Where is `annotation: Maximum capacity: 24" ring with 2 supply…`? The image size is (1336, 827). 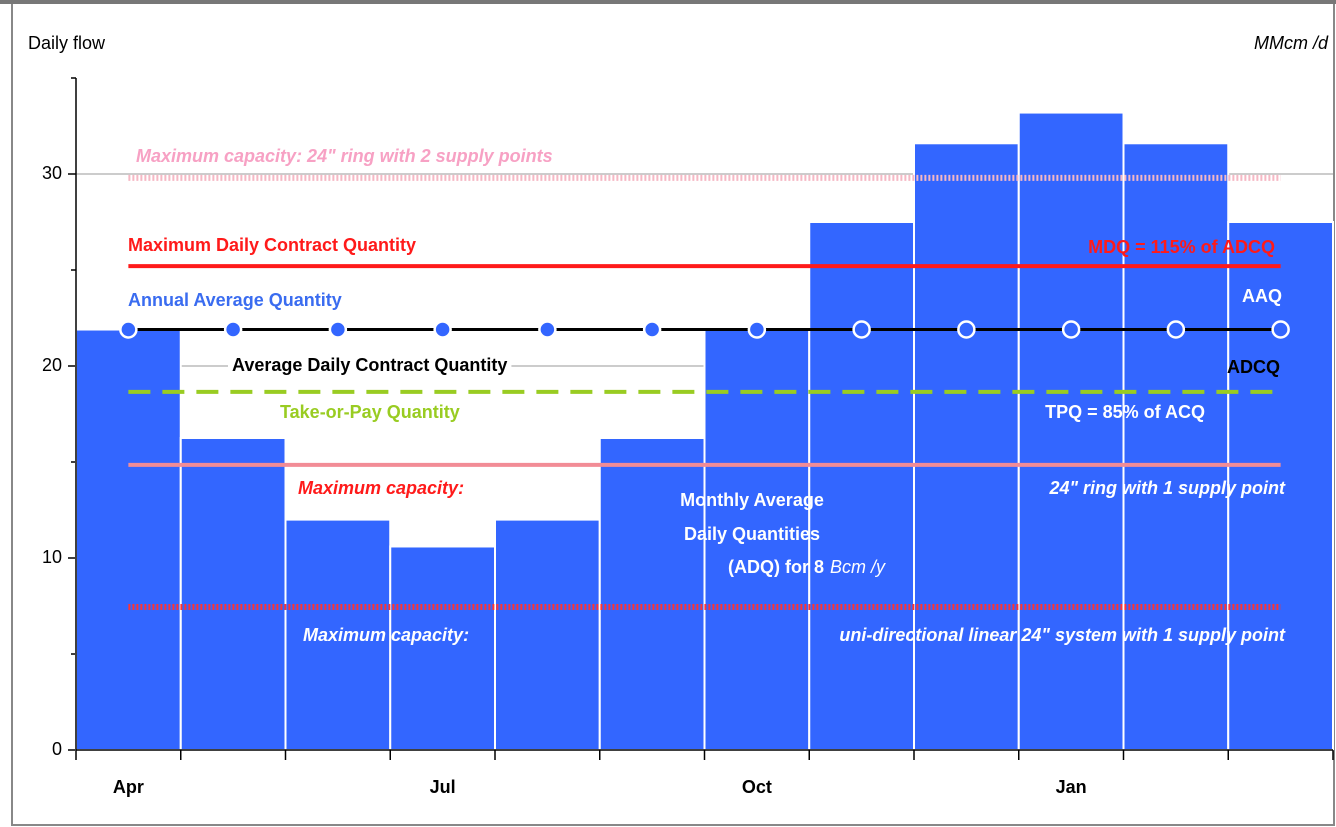 annotation: Maximum capacity: 24" ring with 2 supply… is located at coordinates (344, 156).